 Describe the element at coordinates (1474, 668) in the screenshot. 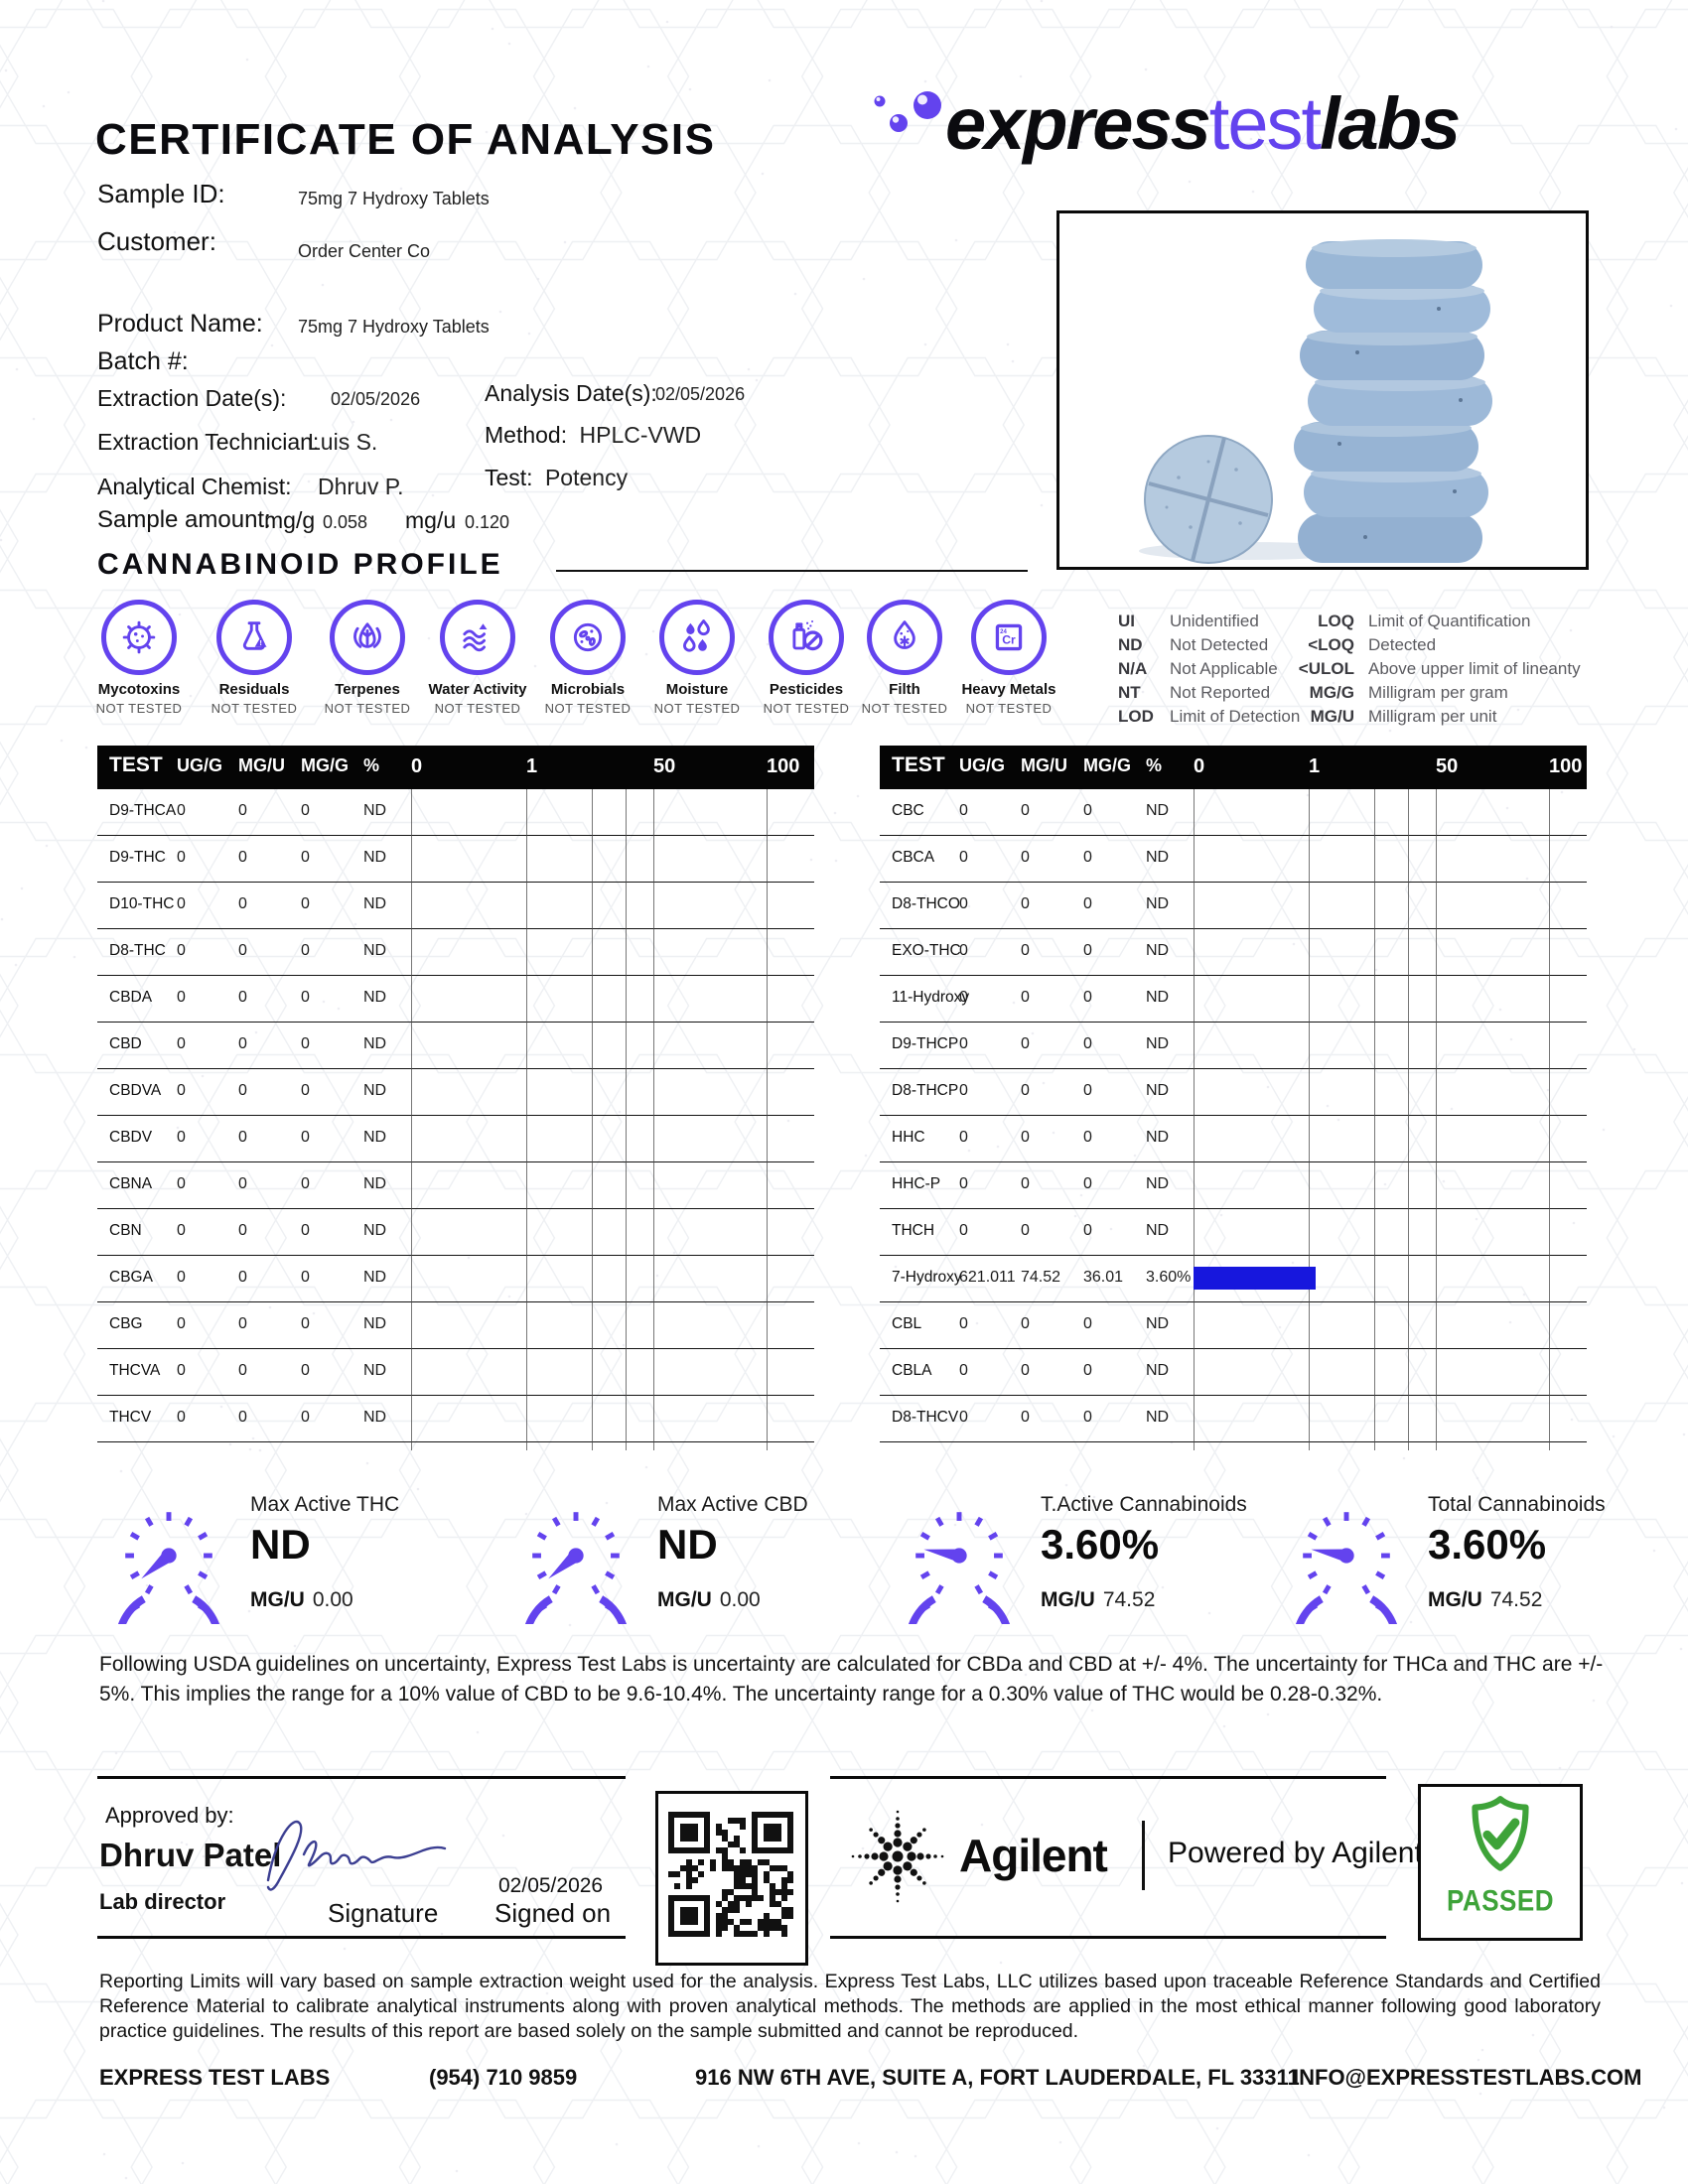

I see `legend-definition: Above upper limit of lineanty` at that location.